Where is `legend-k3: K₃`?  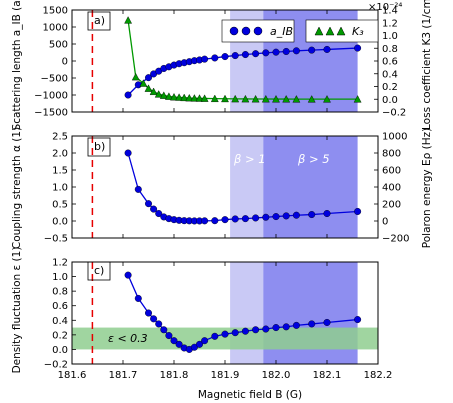
legend-k3: K₃ is located at coordinates (342, 31).